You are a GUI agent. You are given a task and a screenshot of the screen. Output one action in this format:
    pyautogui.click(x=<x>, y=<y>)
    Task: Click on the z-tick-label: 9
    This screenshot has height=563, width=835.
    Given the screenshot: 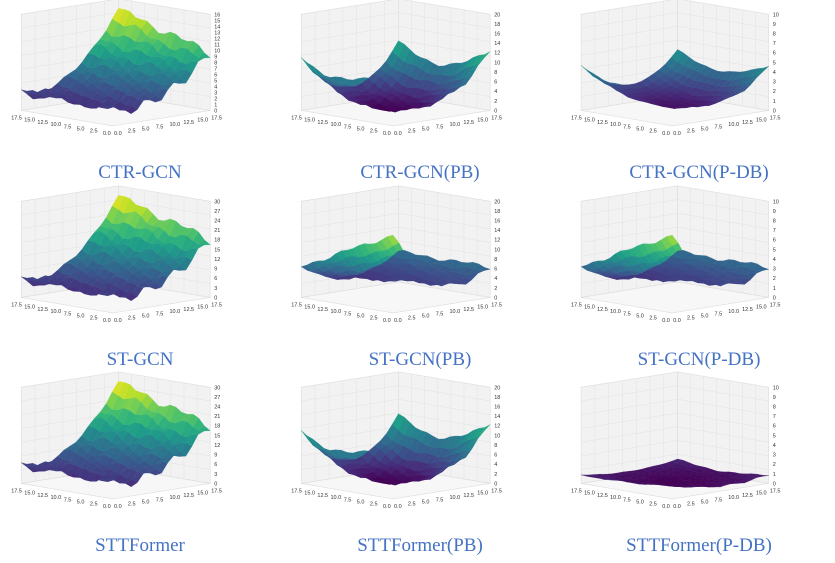 What is the action you would take?
    pyautogui.click(x=774, y=25)
    